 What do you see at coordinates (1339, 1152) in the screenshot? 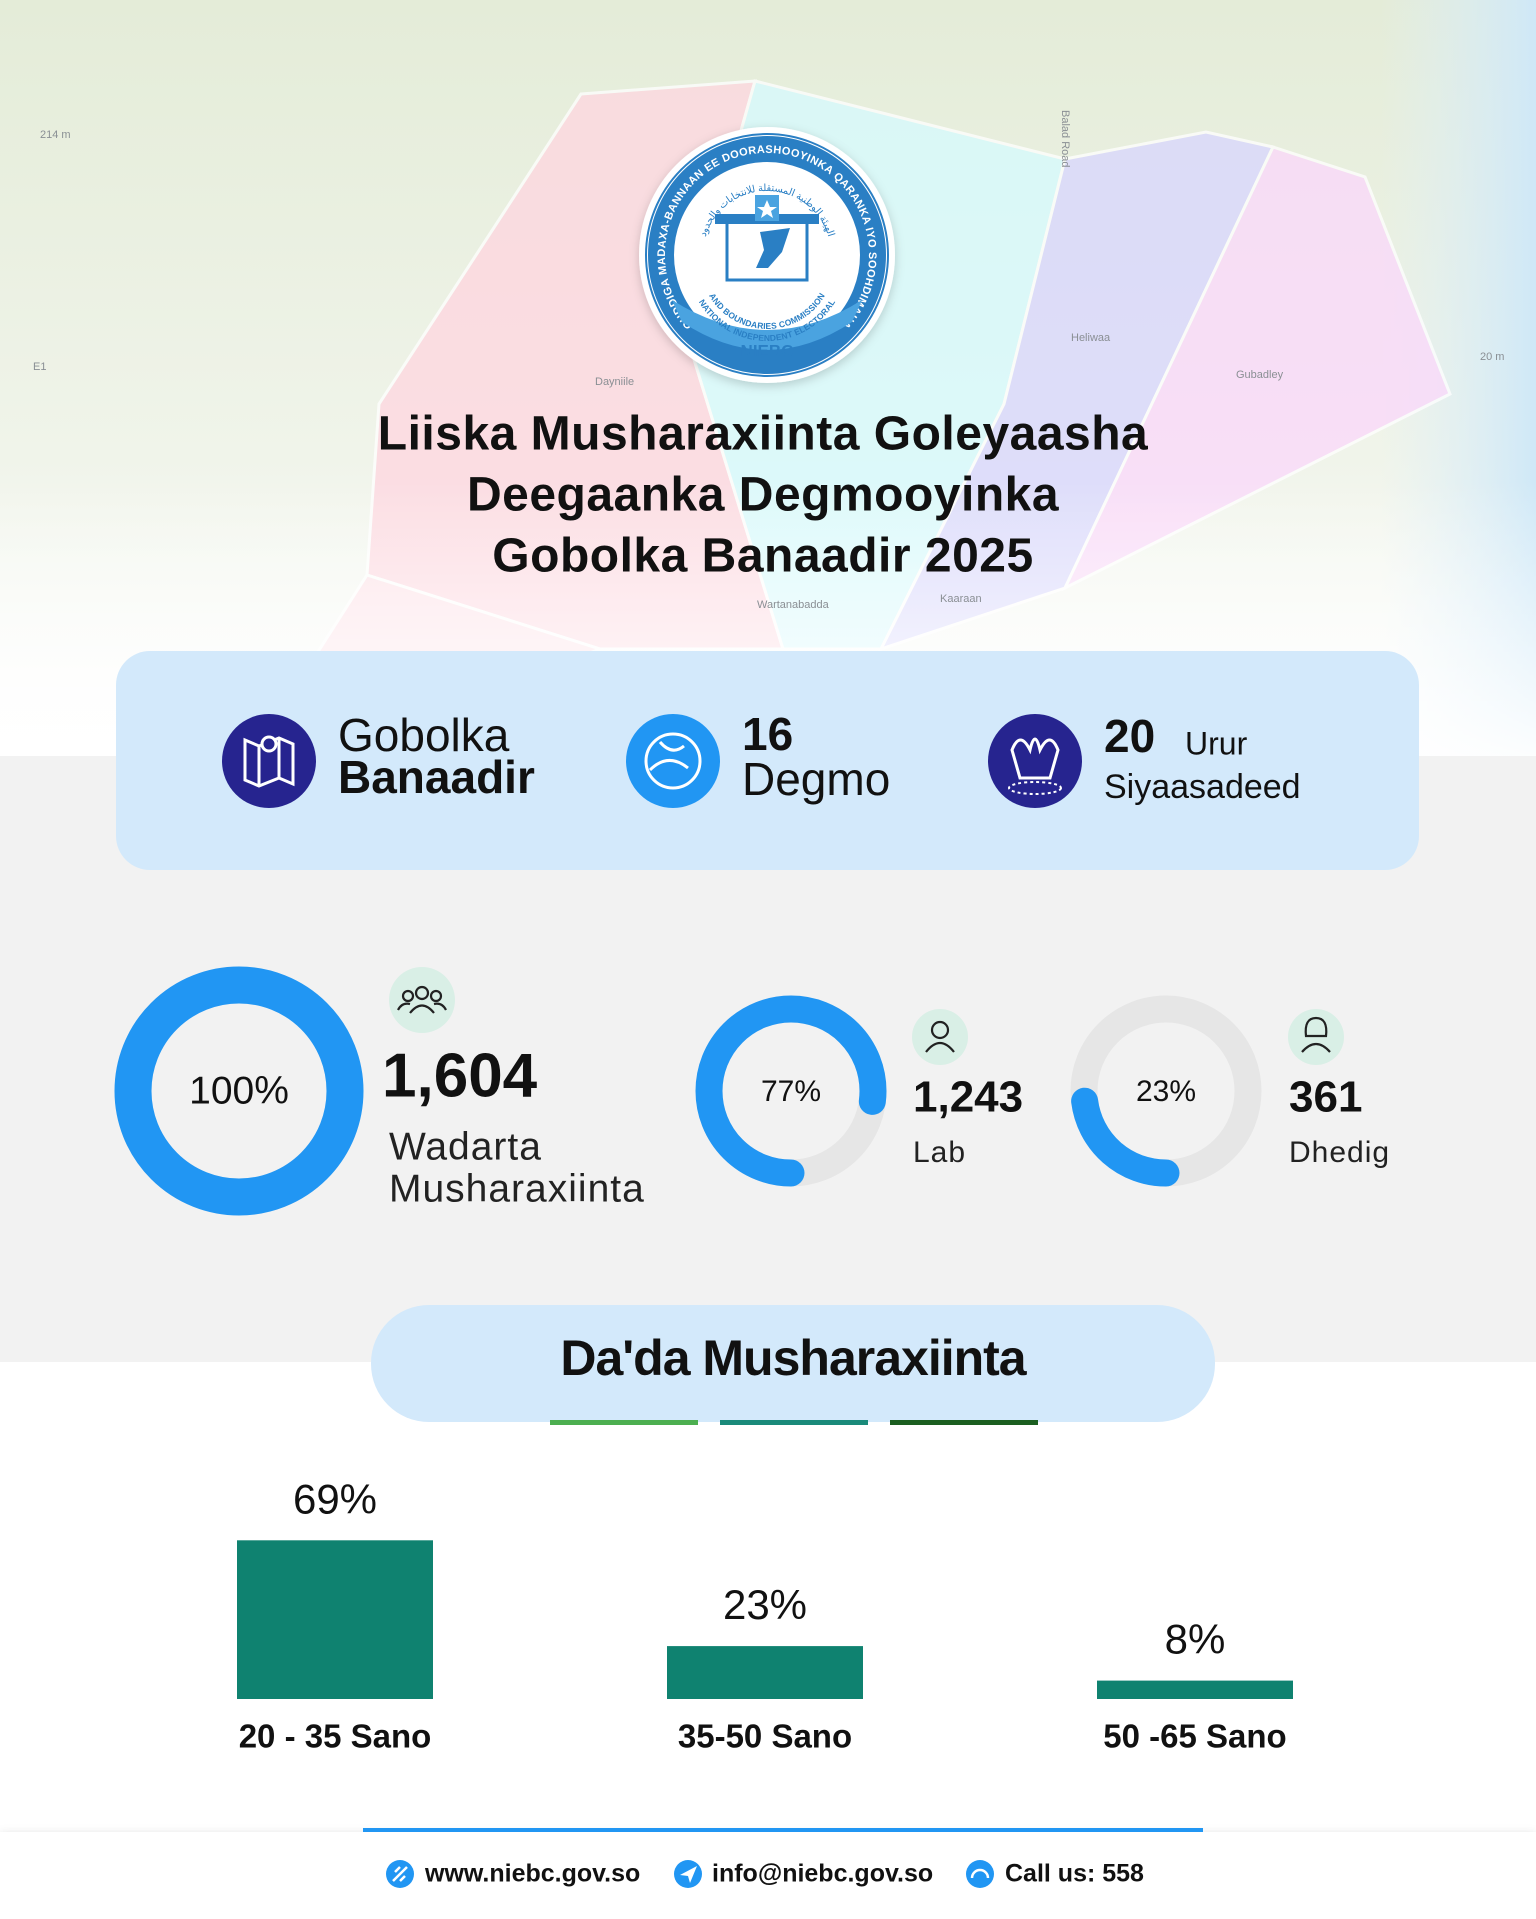
I see `count-label: Dhedig` at bounding box center [1339, 1152].